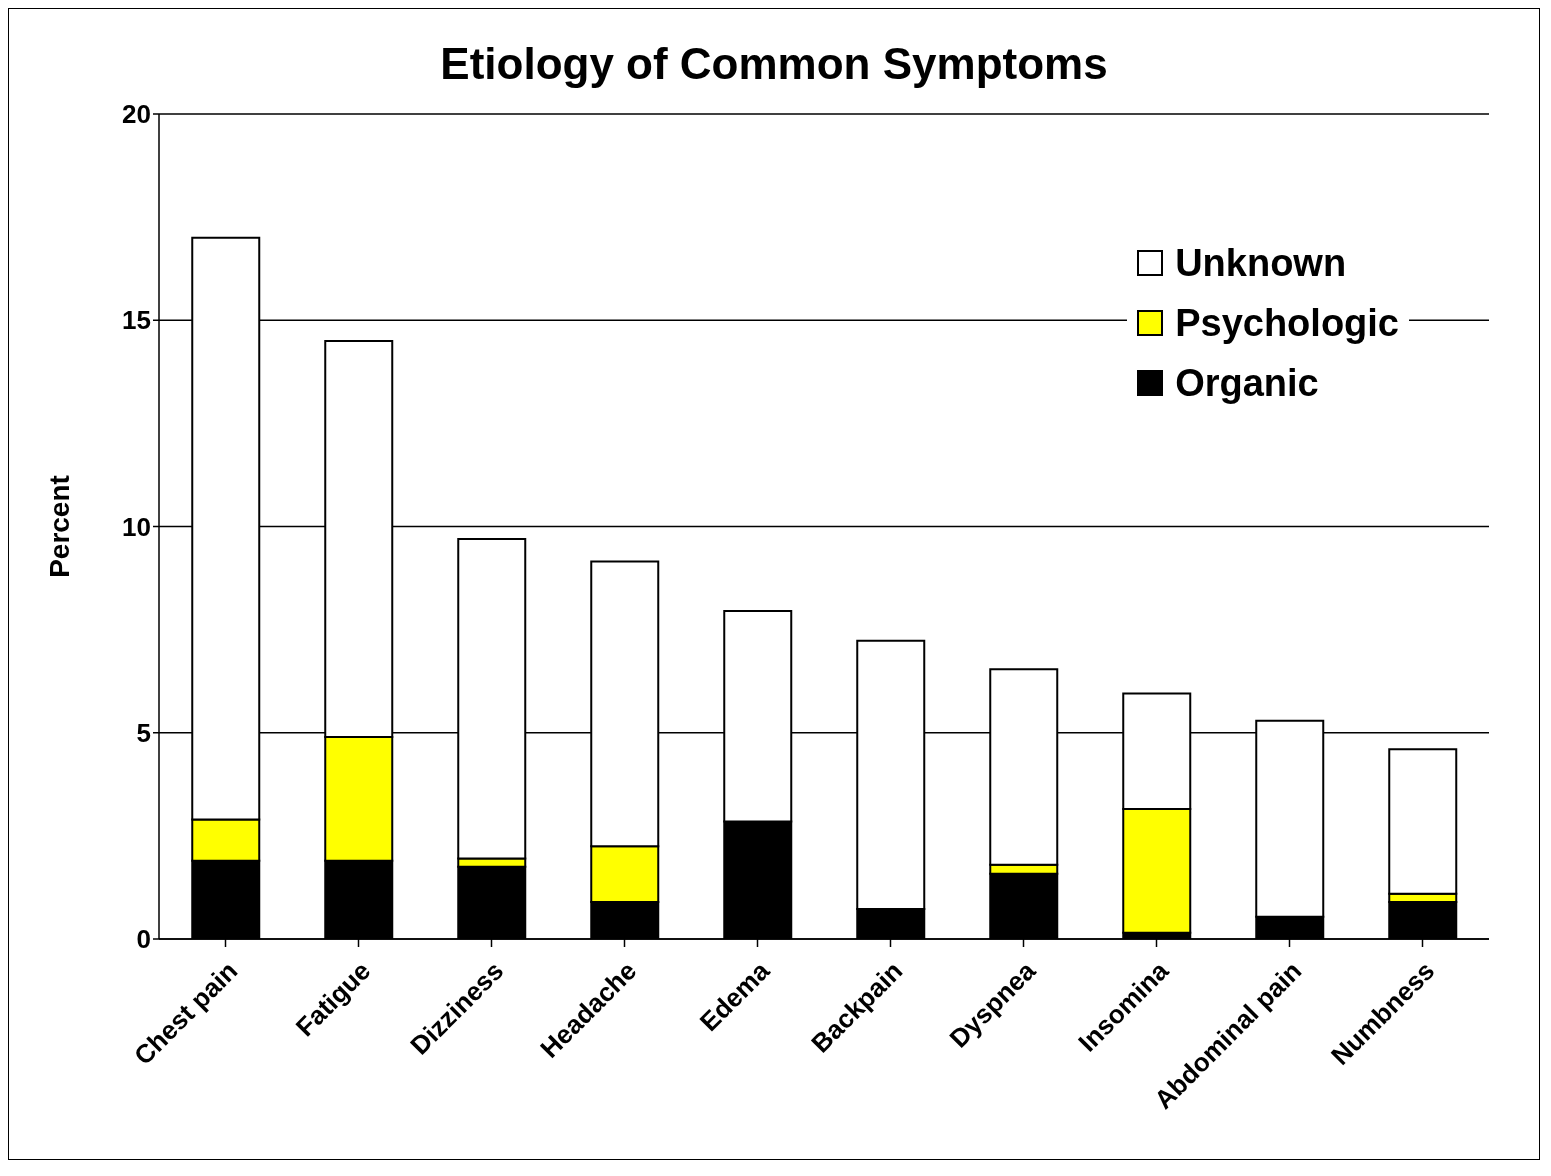 Image resolution: width=1551 pixels, height=1176 pixels. I want to click on y-tick-label: 15, so click(136, 320).